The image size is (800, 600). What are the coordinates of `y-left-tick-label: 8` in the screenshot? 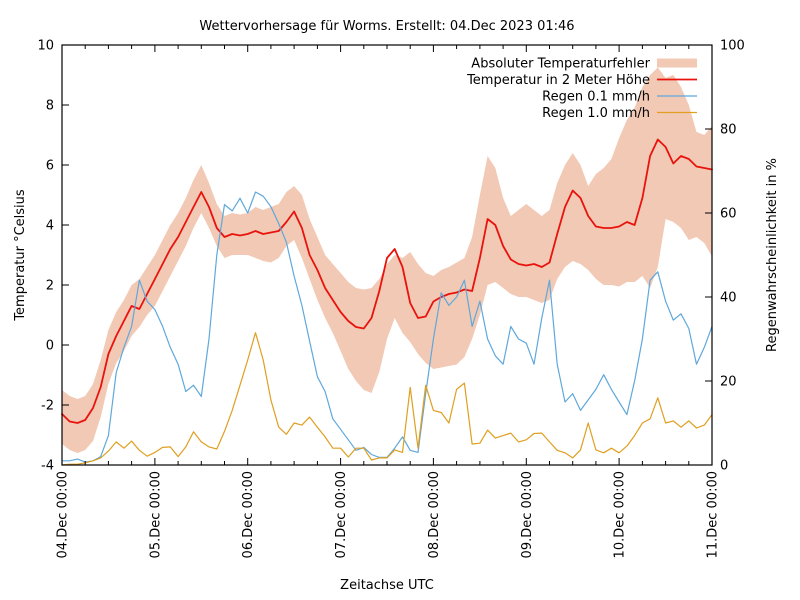 It's located at (50, 106).